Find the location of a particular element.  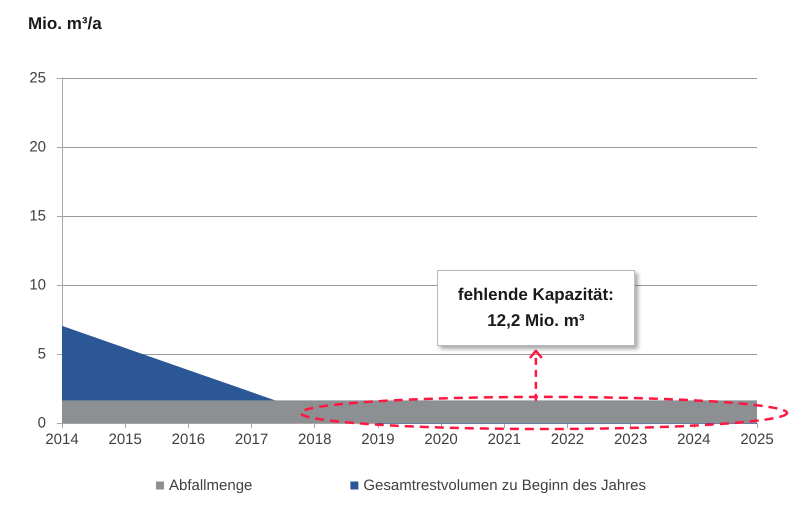

x-tick-label: 2021 is located at coordinates (504, 439).